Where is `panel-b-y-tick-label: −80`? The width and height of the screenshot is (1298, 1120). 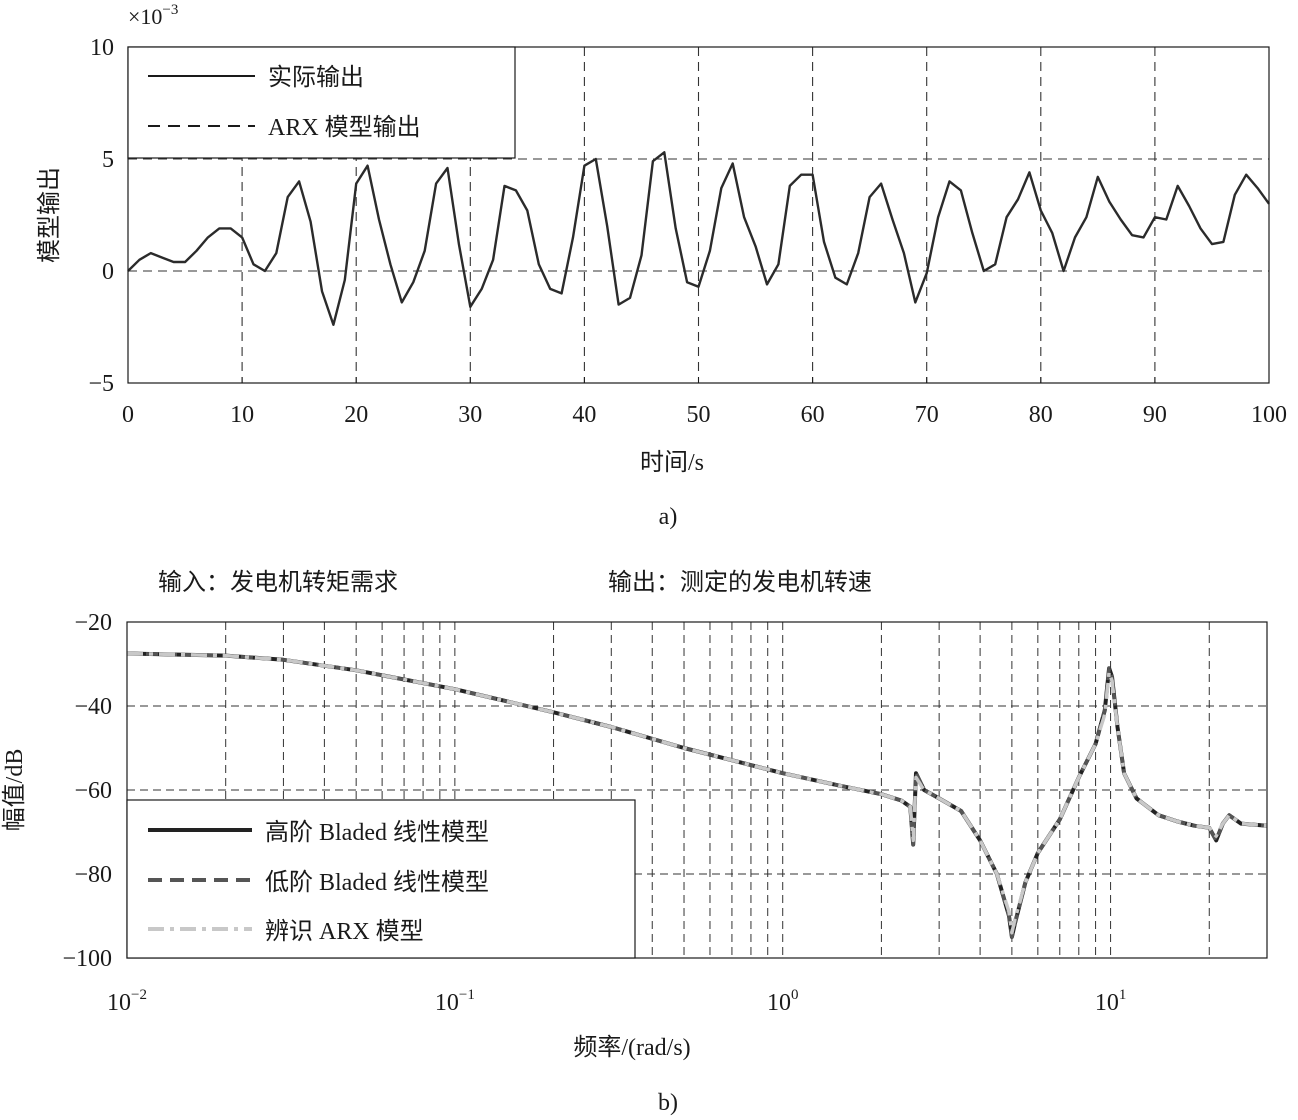
panel-b-y-tick-label: −80 is located at coordinates (93, 875).